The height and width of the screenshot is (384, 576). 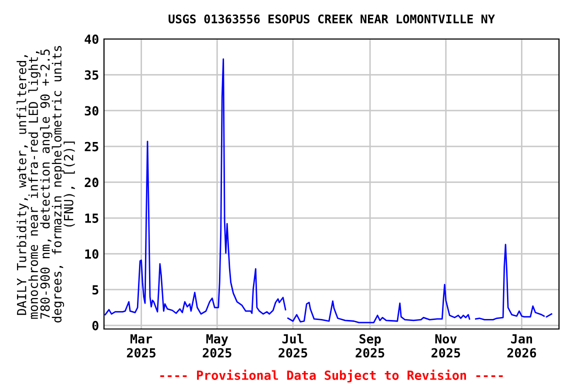 What do you see at coordinates (293, 346) in the screenshot?
I see `x-tick-label: Jul 2025` at bounding box center [293, 346].